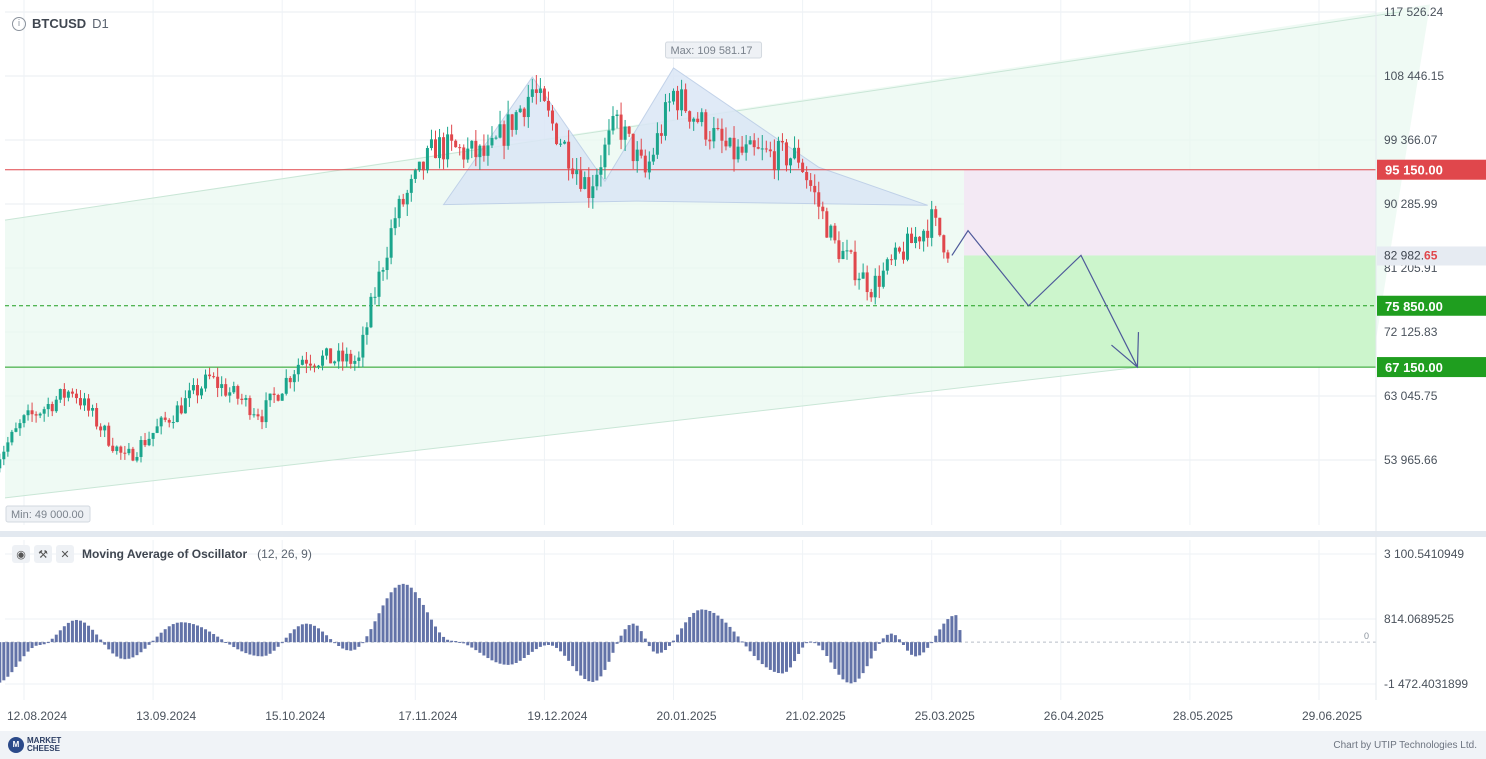 The width and height of the screenshot is (1486, 759). What do you see at coordinates (34, 745) in the screenshot?
I see `marketcheese-logo: M MARKET CHEESE` at bounding box center [34, 745].